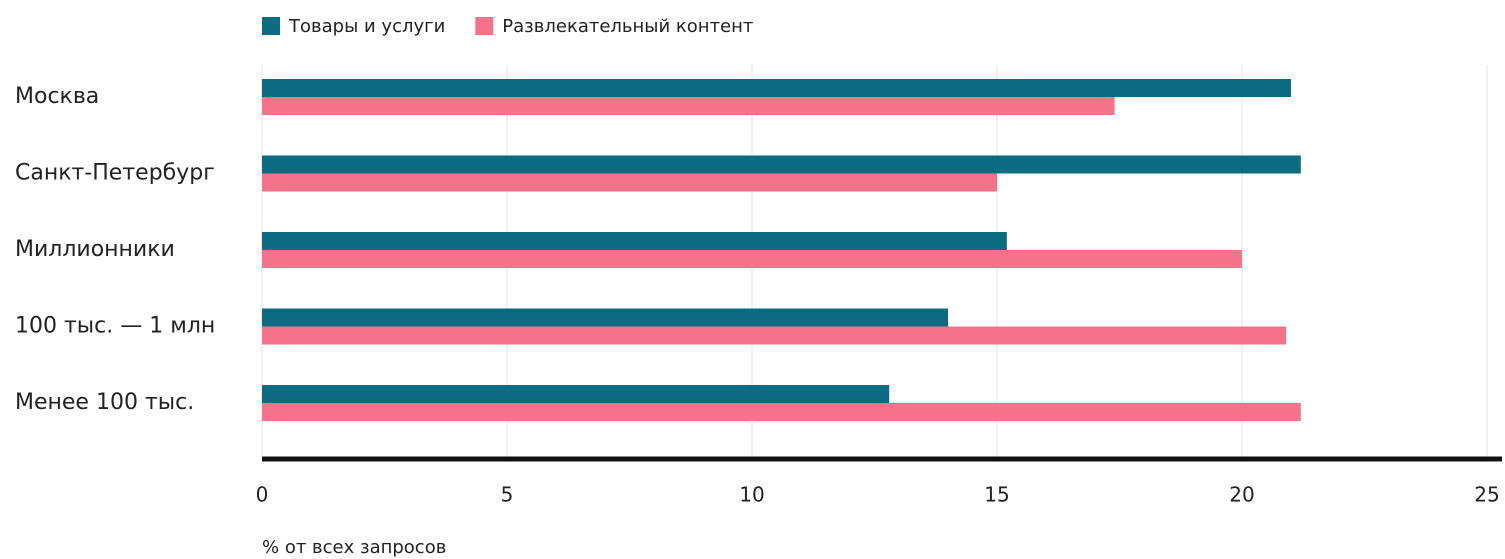 Image resolution: width=1505 pixels, height=559 pixels. Describe the element at coordinates (751, 495) in the screenshot. I see `x-tick-label: 10` at that location.